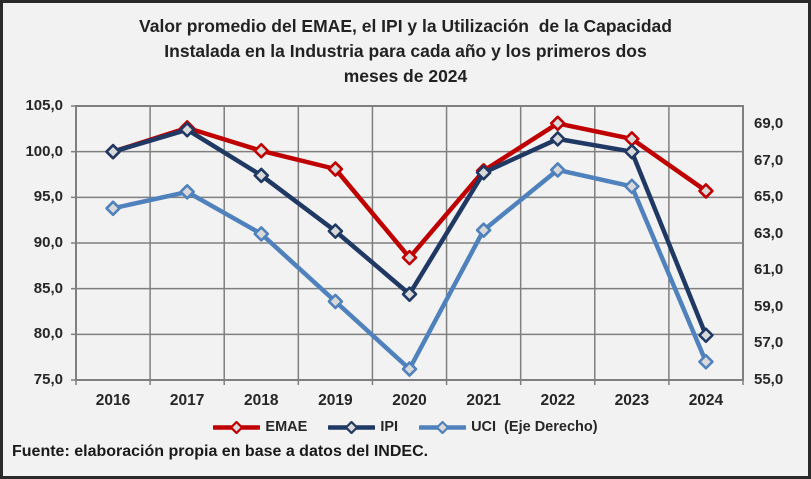 The height and width of the screenshot is (479, 811). Describe the element at coordinates (632, 400) in the screenshot. I see `x-axis-tick-label: 2023` at that location.